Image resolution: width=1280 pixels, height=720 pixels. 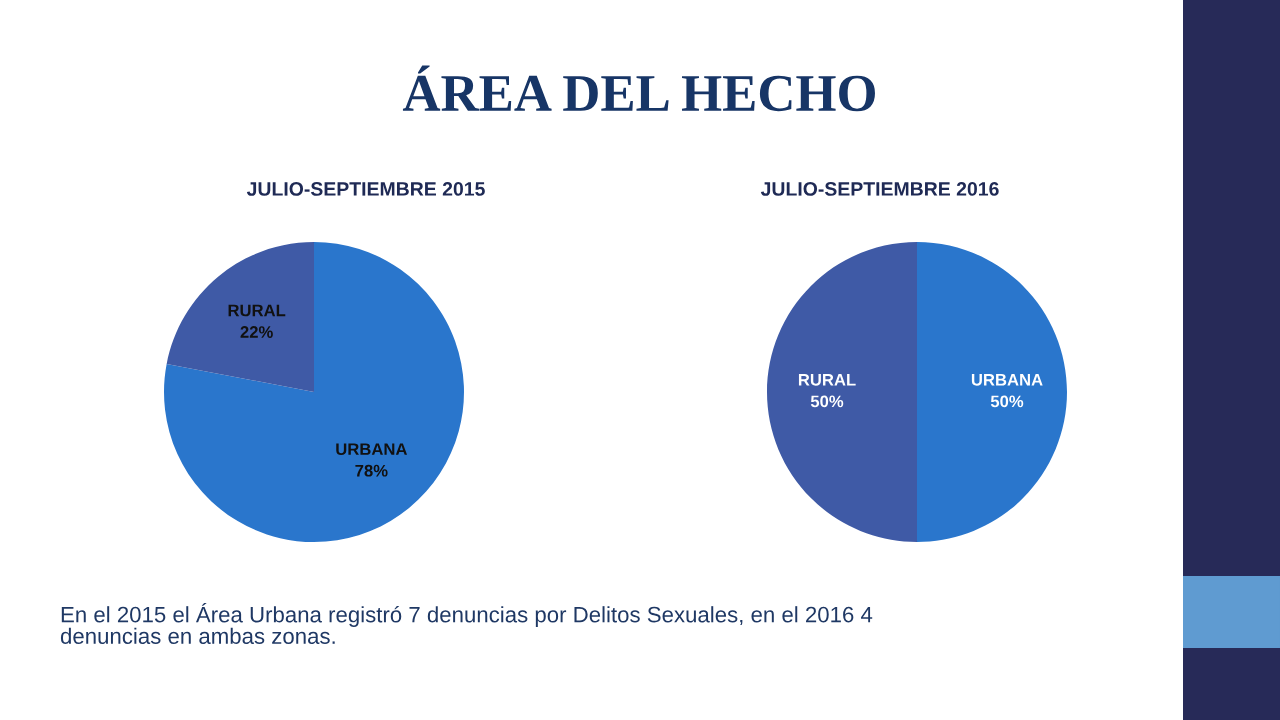 What do you see at coordinates (365, 189) in the screenshot?
I see `chart-title: JULIO-SEPTIEMBRE 2015` at bounding box center [365, 189].